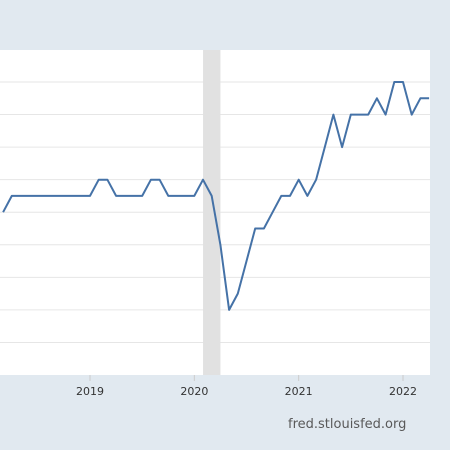 Image resolution: width=450 pixels, height=450 pixels. Describe the element at coordinates (246, 386) in the screenshot. I see `x-axis: 2019 2020 2021 2022` at that location.